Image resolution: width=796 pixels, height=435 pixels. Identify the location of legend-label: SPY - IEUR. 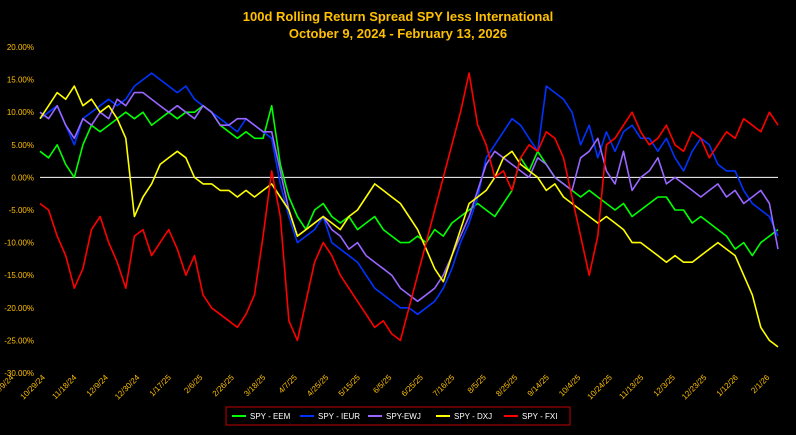
(339, 416).